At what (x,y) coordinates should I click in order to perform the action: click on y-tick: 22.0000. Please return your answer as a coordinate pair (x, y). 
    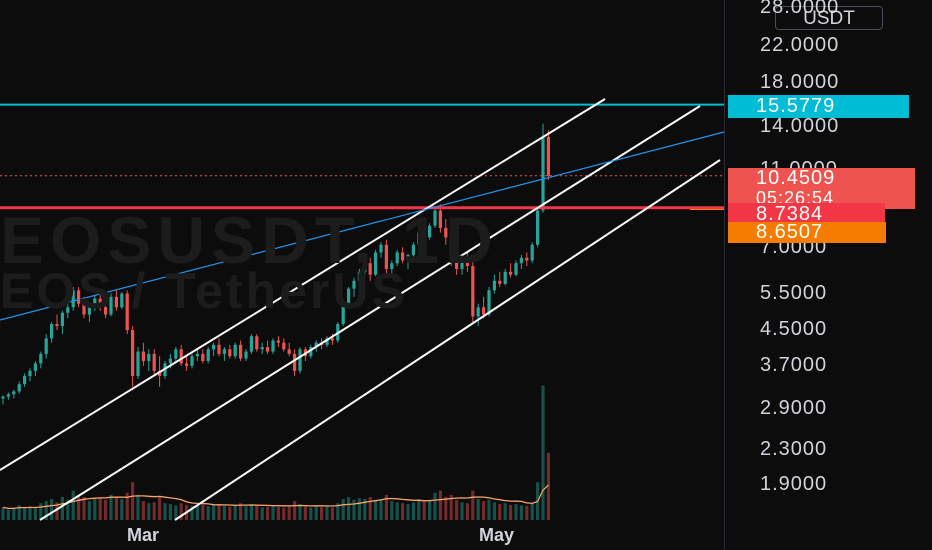
    Looking at the image, I should click on (800, 45).